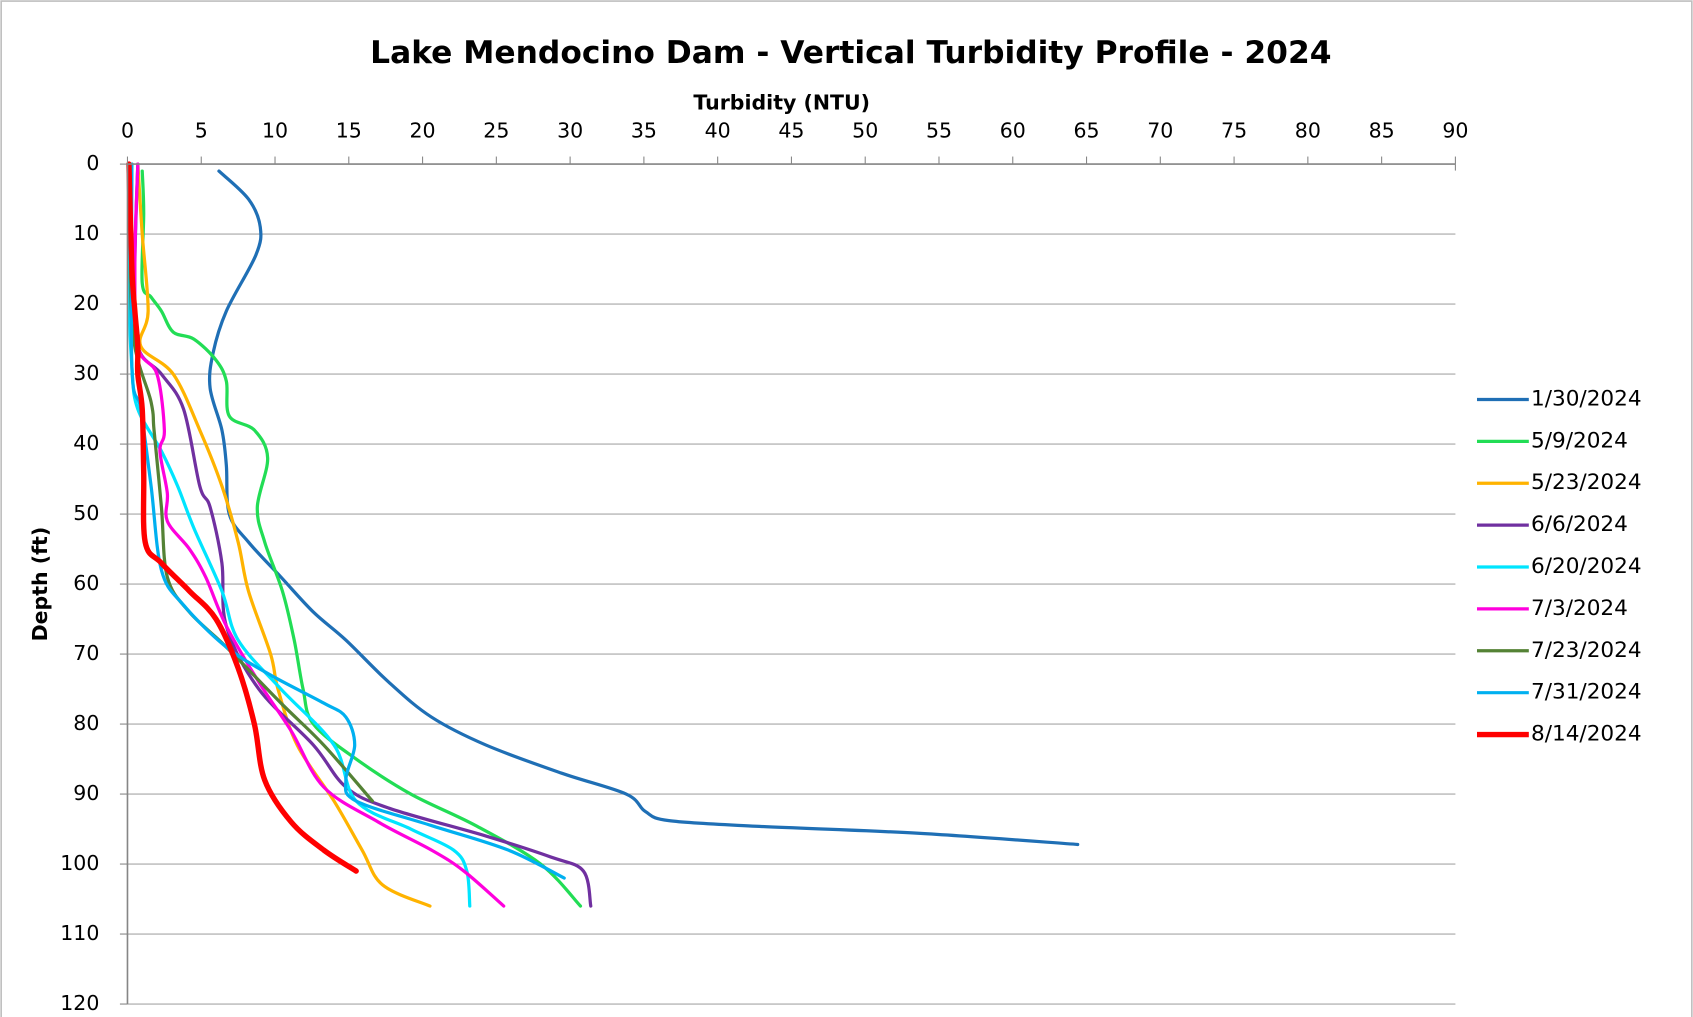 This screenshot has height=1017, width=1693. I want to click on y-tick-label: 60, so click(86, 583).